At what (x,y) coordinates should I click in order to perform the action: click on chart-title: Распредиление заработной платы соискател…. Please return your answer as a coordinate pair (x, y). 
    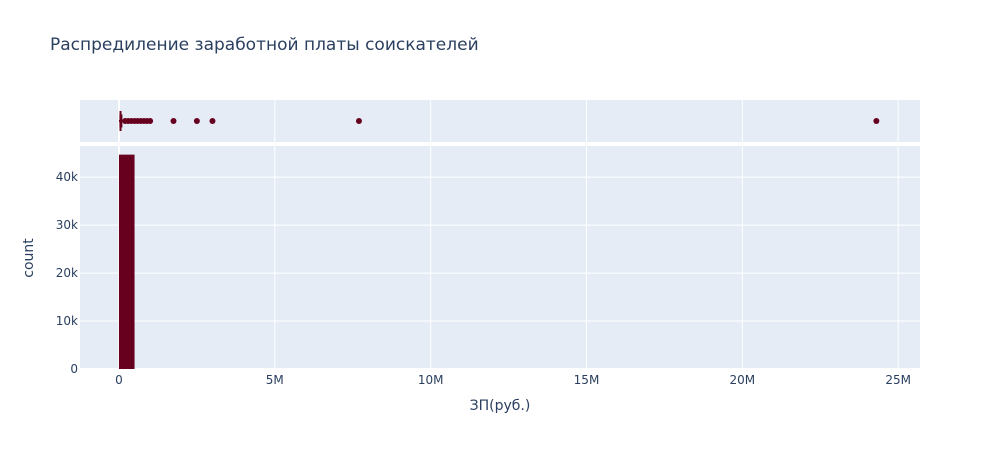
    Looking at the image, I should click on (264, 45).